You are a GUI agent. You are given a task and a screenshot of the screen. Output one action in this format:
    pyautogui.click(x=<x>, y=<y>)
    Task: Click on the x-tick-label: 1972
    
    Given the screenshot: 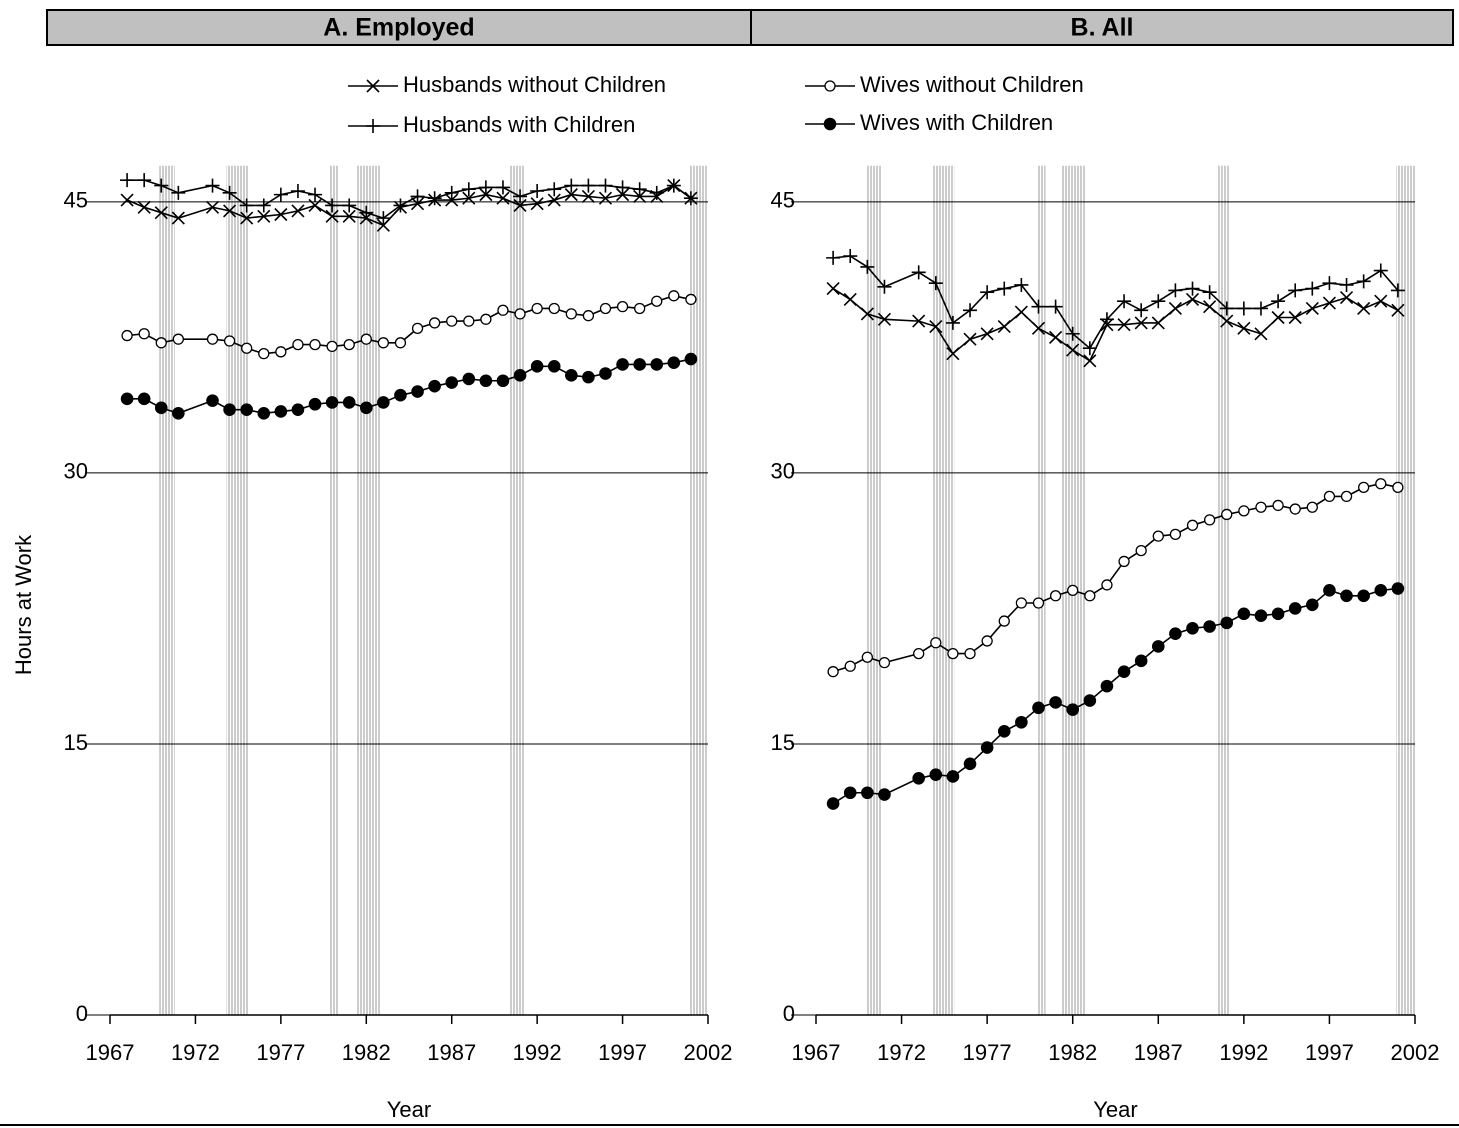 What is the action you would take?
    pyautogui.click(x=901, y=1052)
    